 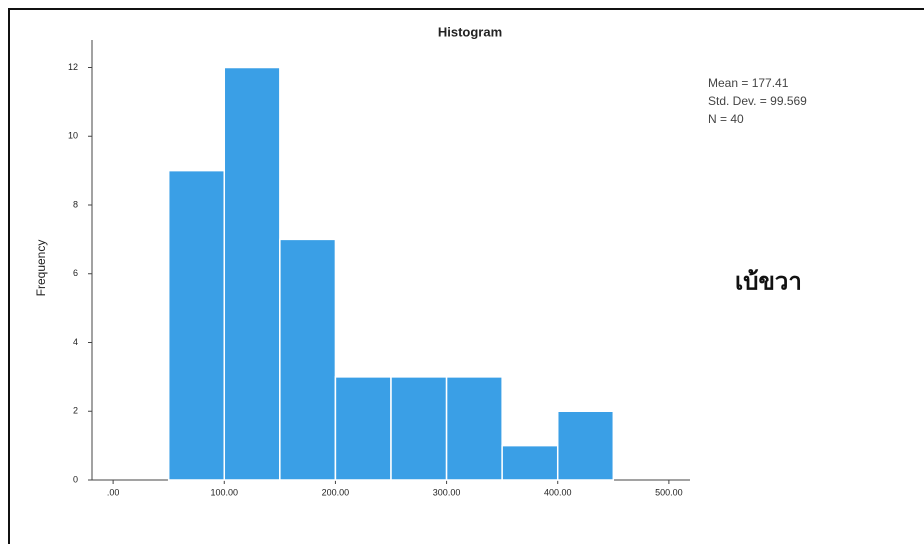 I want to click on stat-text: Std. Dev. = 99.569, so click(x=757, y=101).